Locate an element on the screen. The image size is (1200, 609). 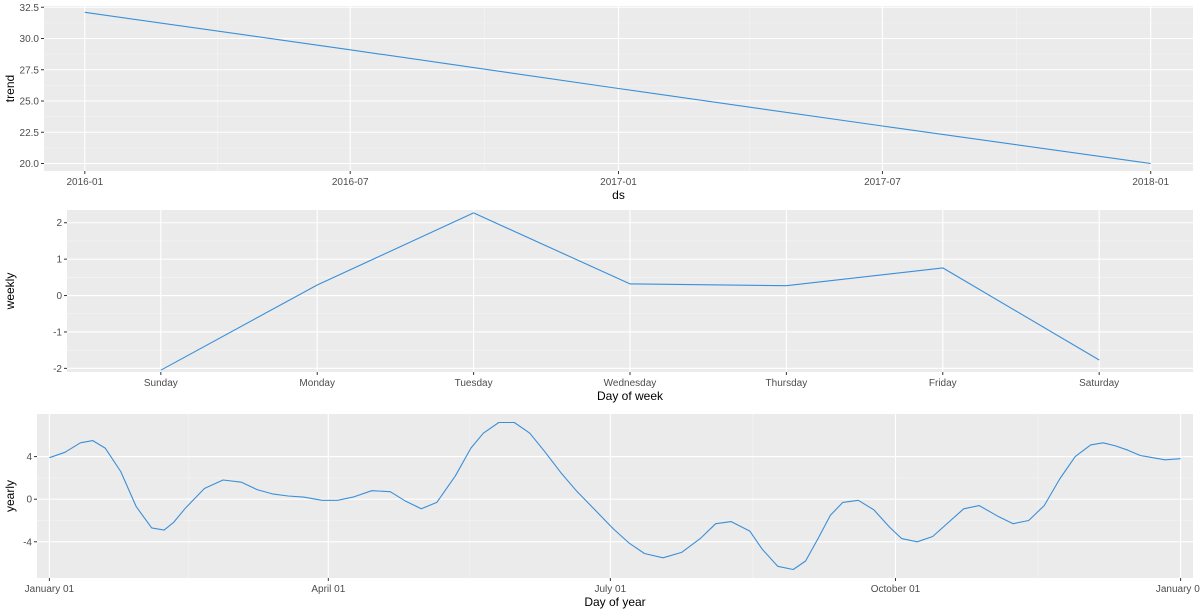
y-axis-title: yearly is located at coordinates (10, 496).